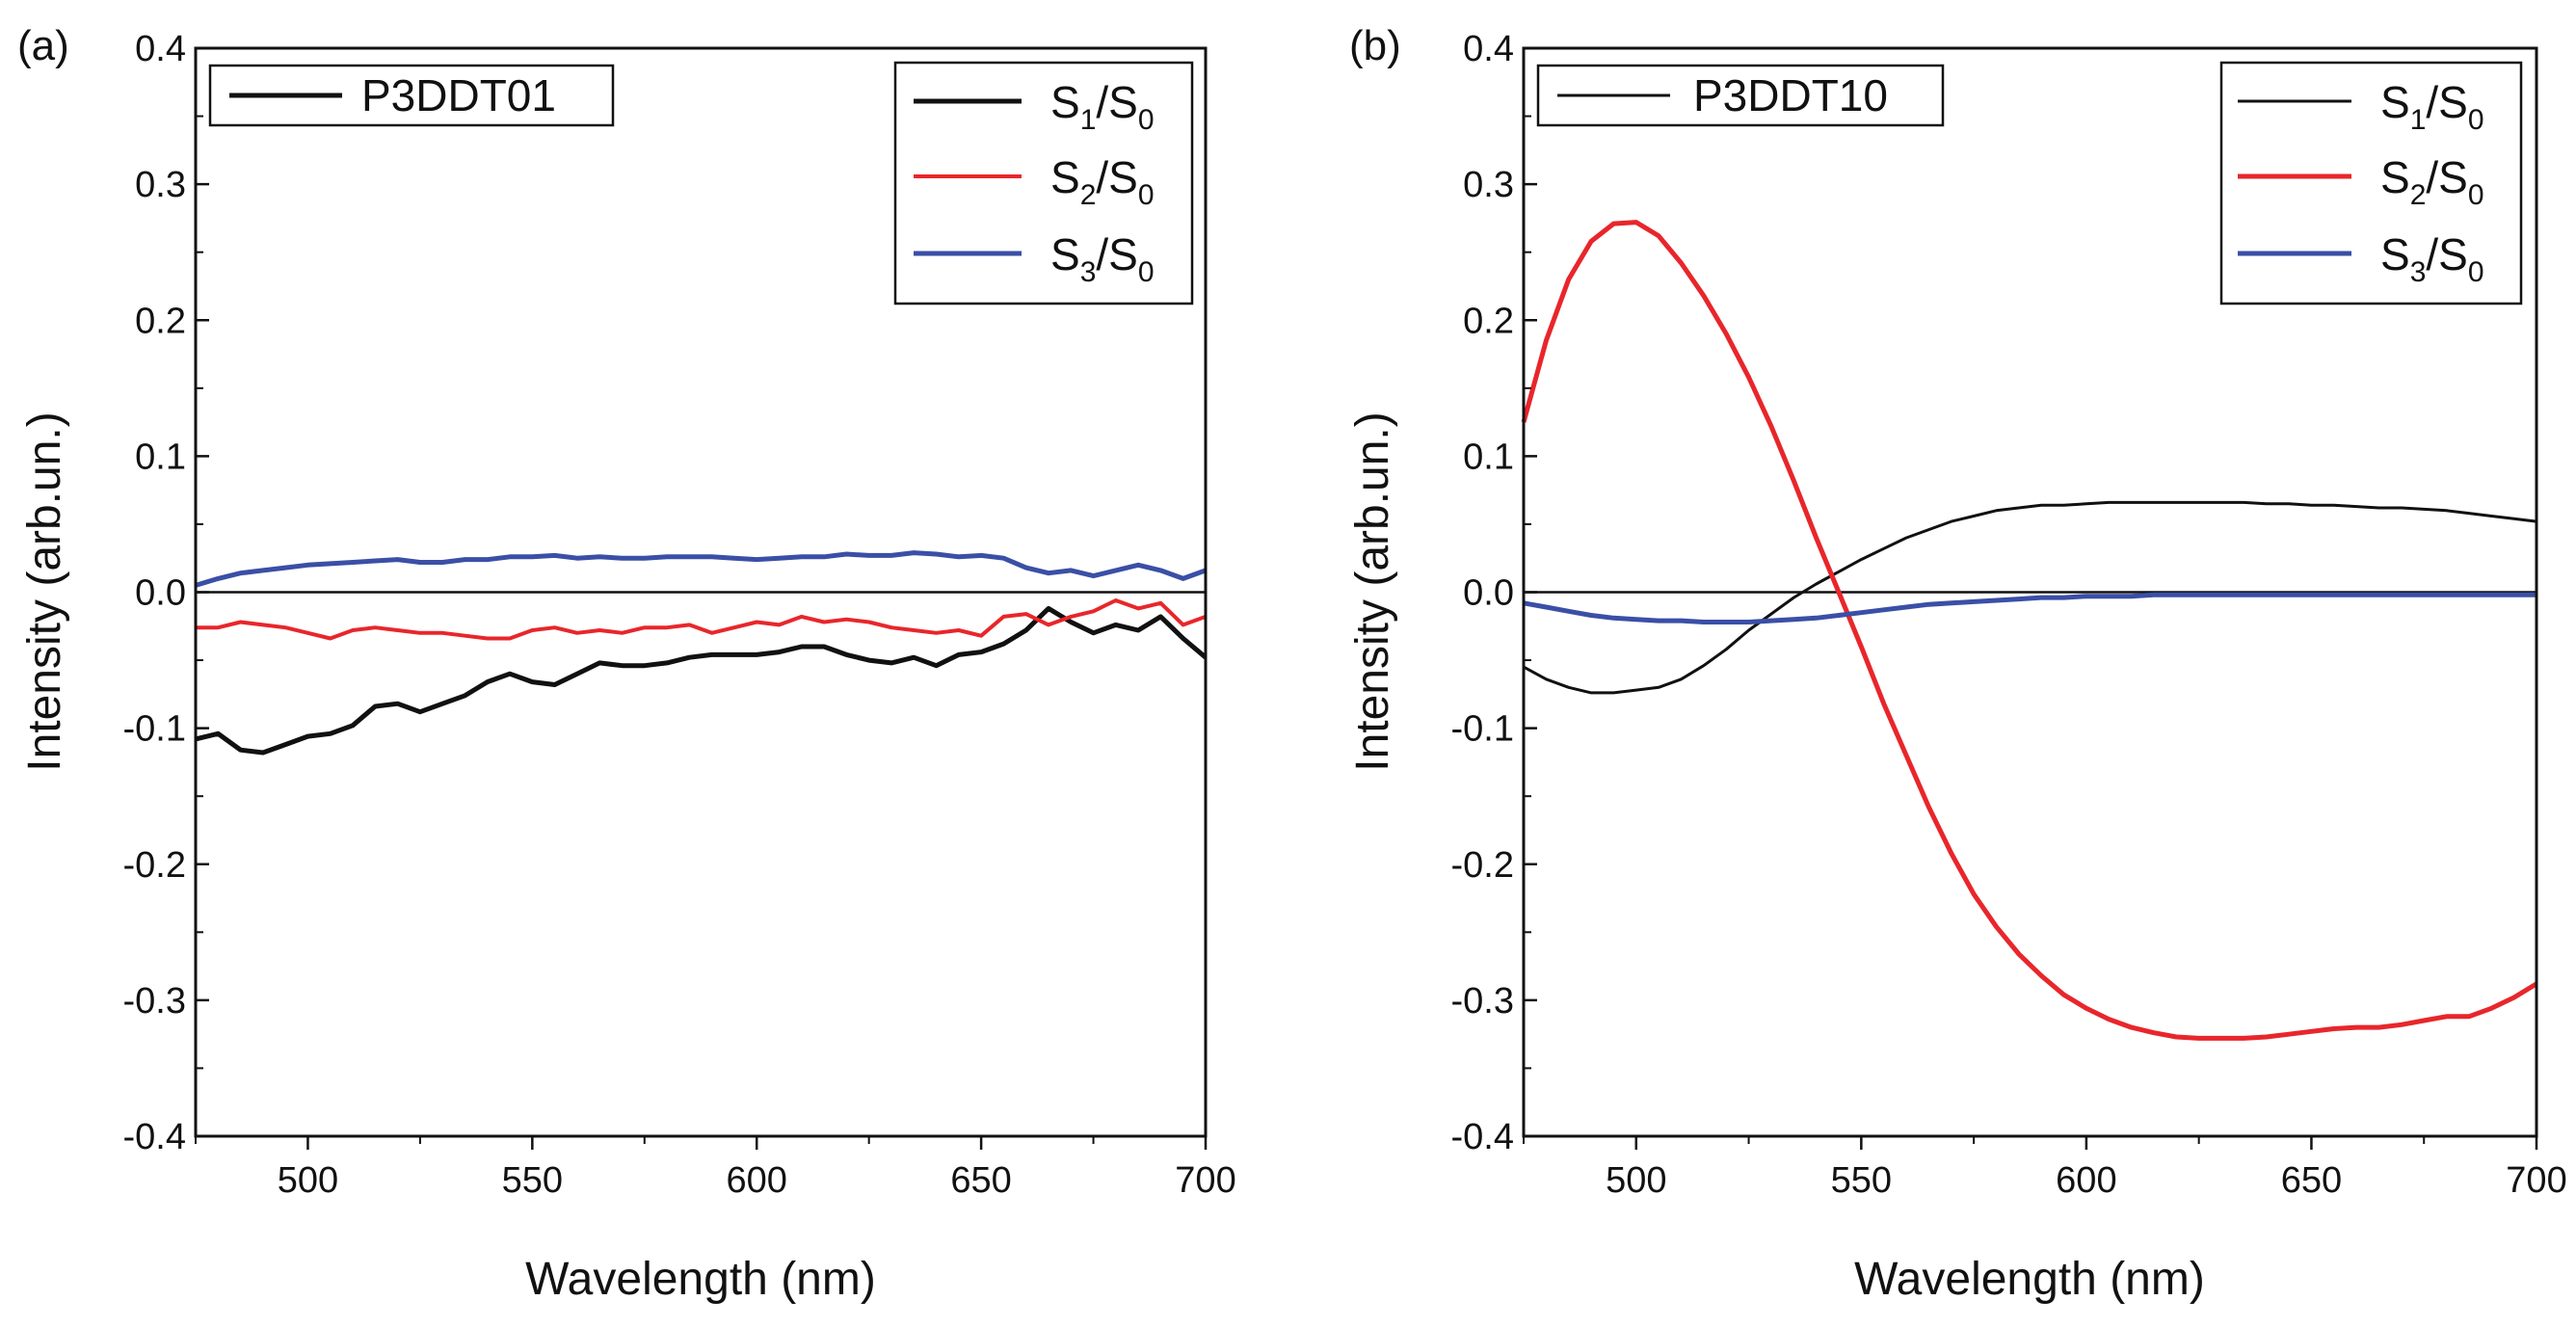  What do you see at coordinates (701, 653) in the screenshot?
I see `panel-a-series-layer` at bounding box center [701, 653].